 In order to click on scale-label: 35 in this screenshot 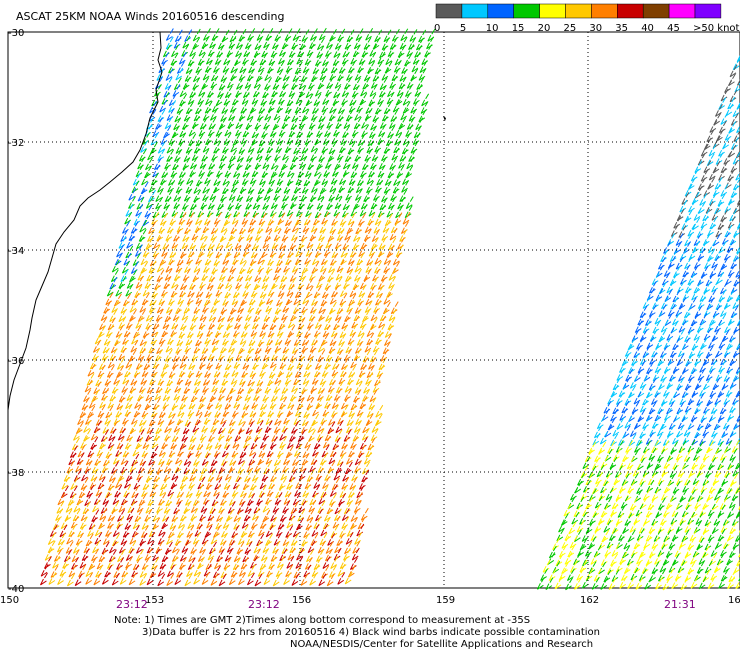, I will do `click(621, 28)`.